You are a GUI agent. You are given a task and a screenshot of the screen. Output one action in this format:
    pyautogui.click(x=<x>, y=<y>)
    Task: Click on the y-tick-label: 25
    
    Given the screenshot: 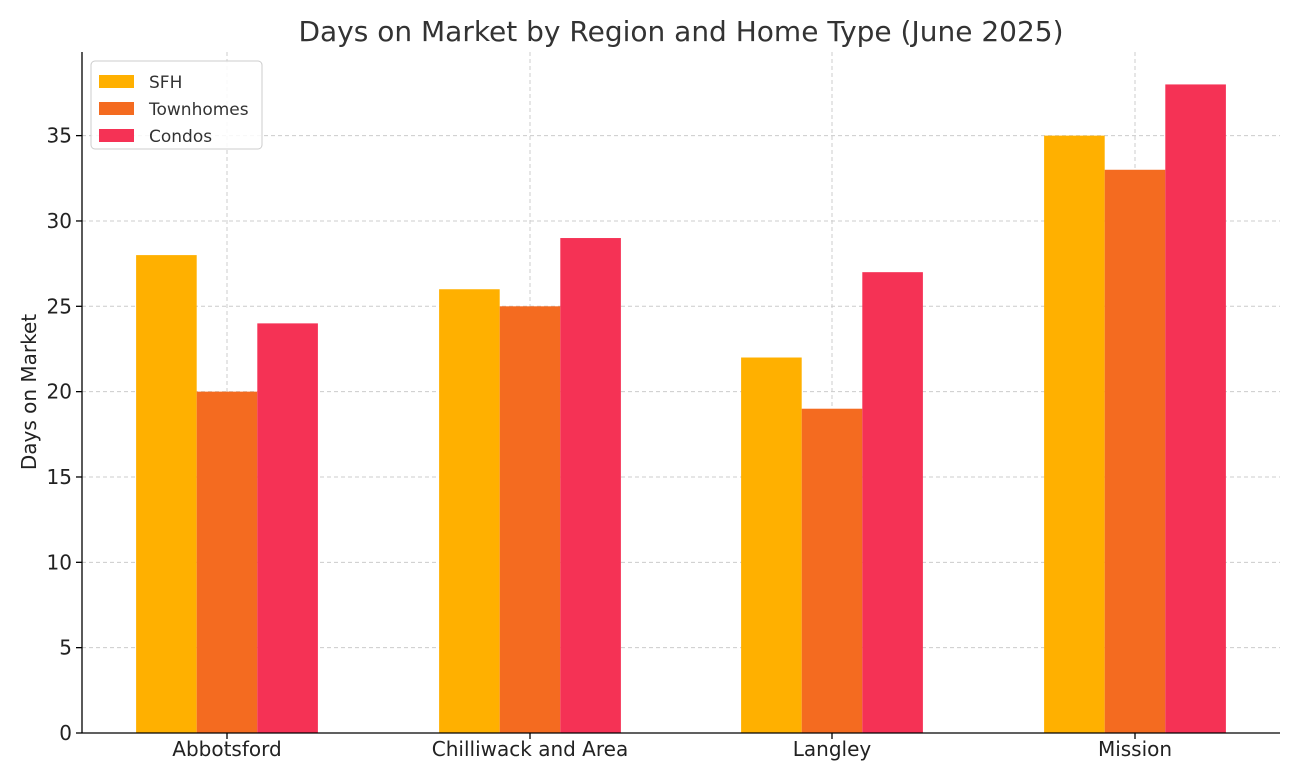 What is the action you would take?
    pyautogui.click(x=59, y=306)
    